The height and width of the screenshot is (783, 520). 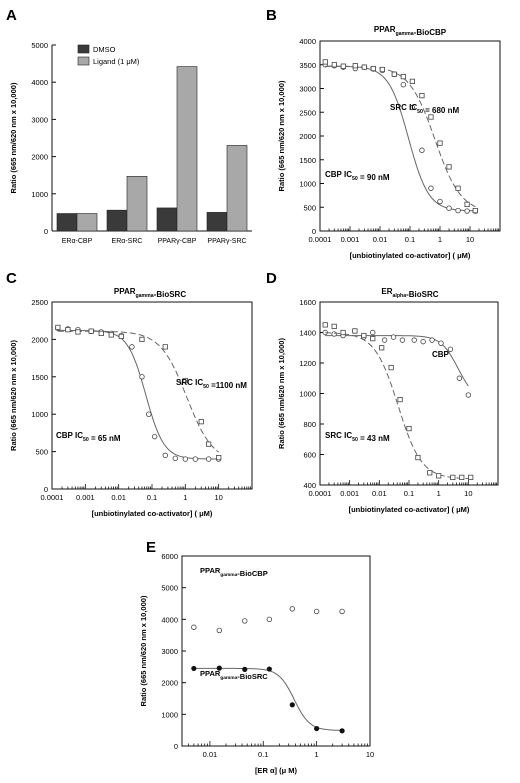 What do you see at coordinates (410, 31) in the screenshot?
I see `panel-title: PPARgamma-BioCBP` at bounding box center [410, 31].